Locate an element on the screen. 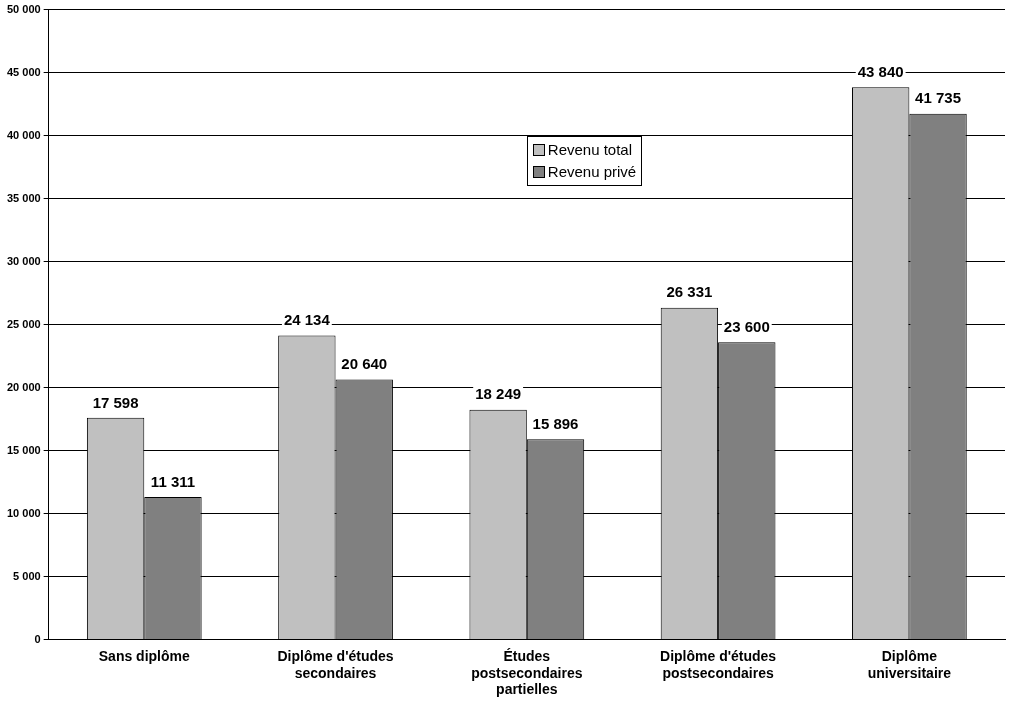 The width and height of the screenshot is (1011, 702). data-label: 17 598 is located at coordinates (115, 402).